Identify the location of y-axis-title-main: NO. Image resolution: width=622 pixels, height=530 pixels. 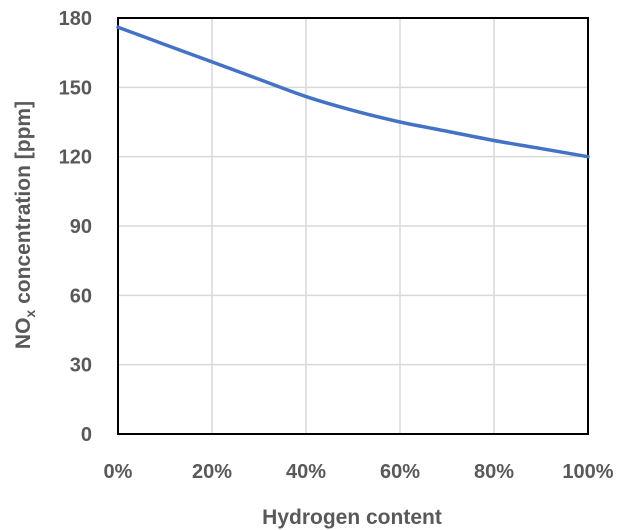
(23, 334).